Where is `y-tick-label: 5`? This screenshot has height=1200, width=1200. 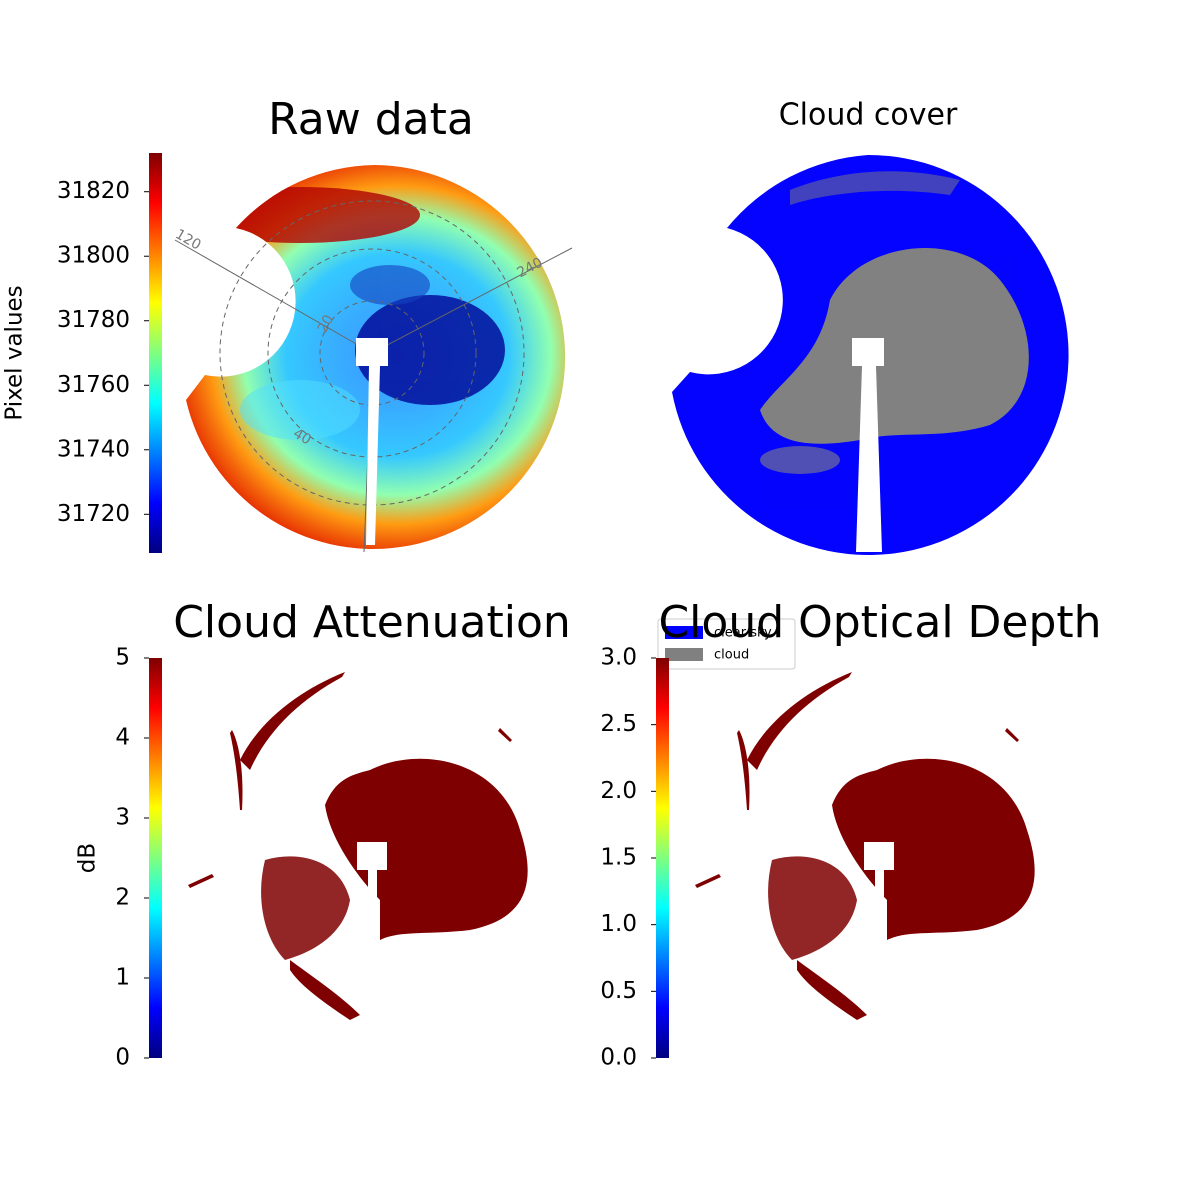 y-tick-label: 5 is located at coordinates (122, 658).